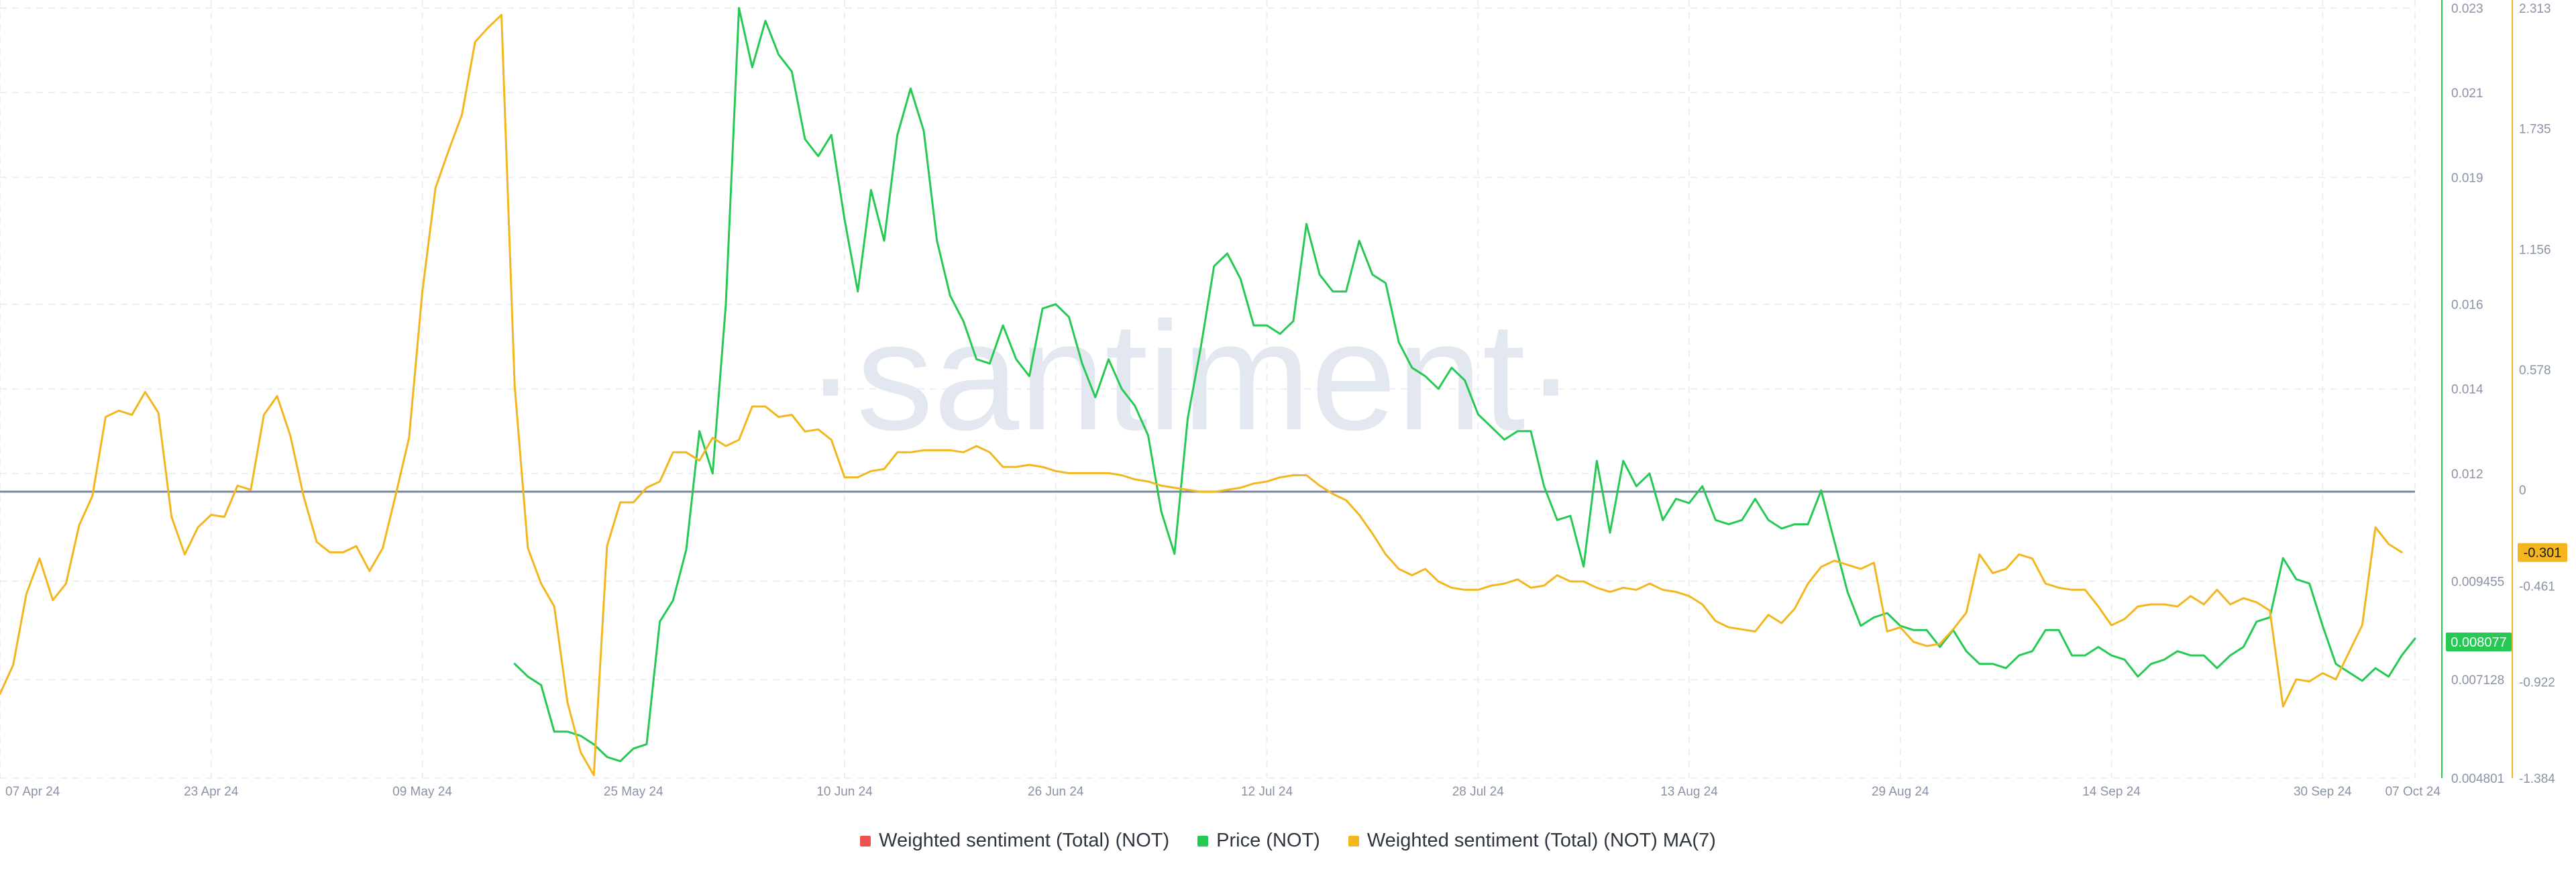  Describe the element at coordinates (211, 792) in the screenshot. I see `x-tick-label: 23 Apr 24` at that location.